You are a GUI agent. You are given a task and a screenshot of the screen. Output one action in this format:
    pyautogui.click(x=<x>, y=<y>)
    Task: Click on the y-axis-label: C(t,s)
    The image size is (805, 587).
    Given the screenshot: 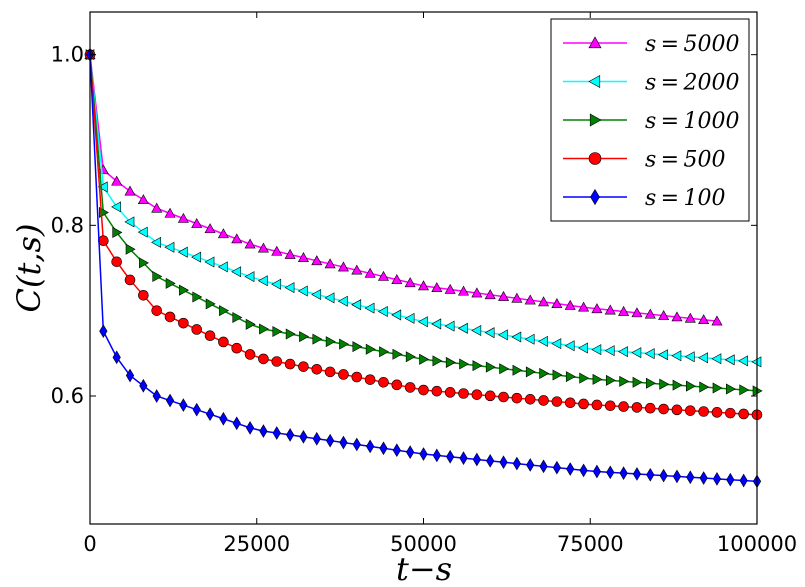 What is the action you would take?
    pyautogui.click(x=29, y=268)
    